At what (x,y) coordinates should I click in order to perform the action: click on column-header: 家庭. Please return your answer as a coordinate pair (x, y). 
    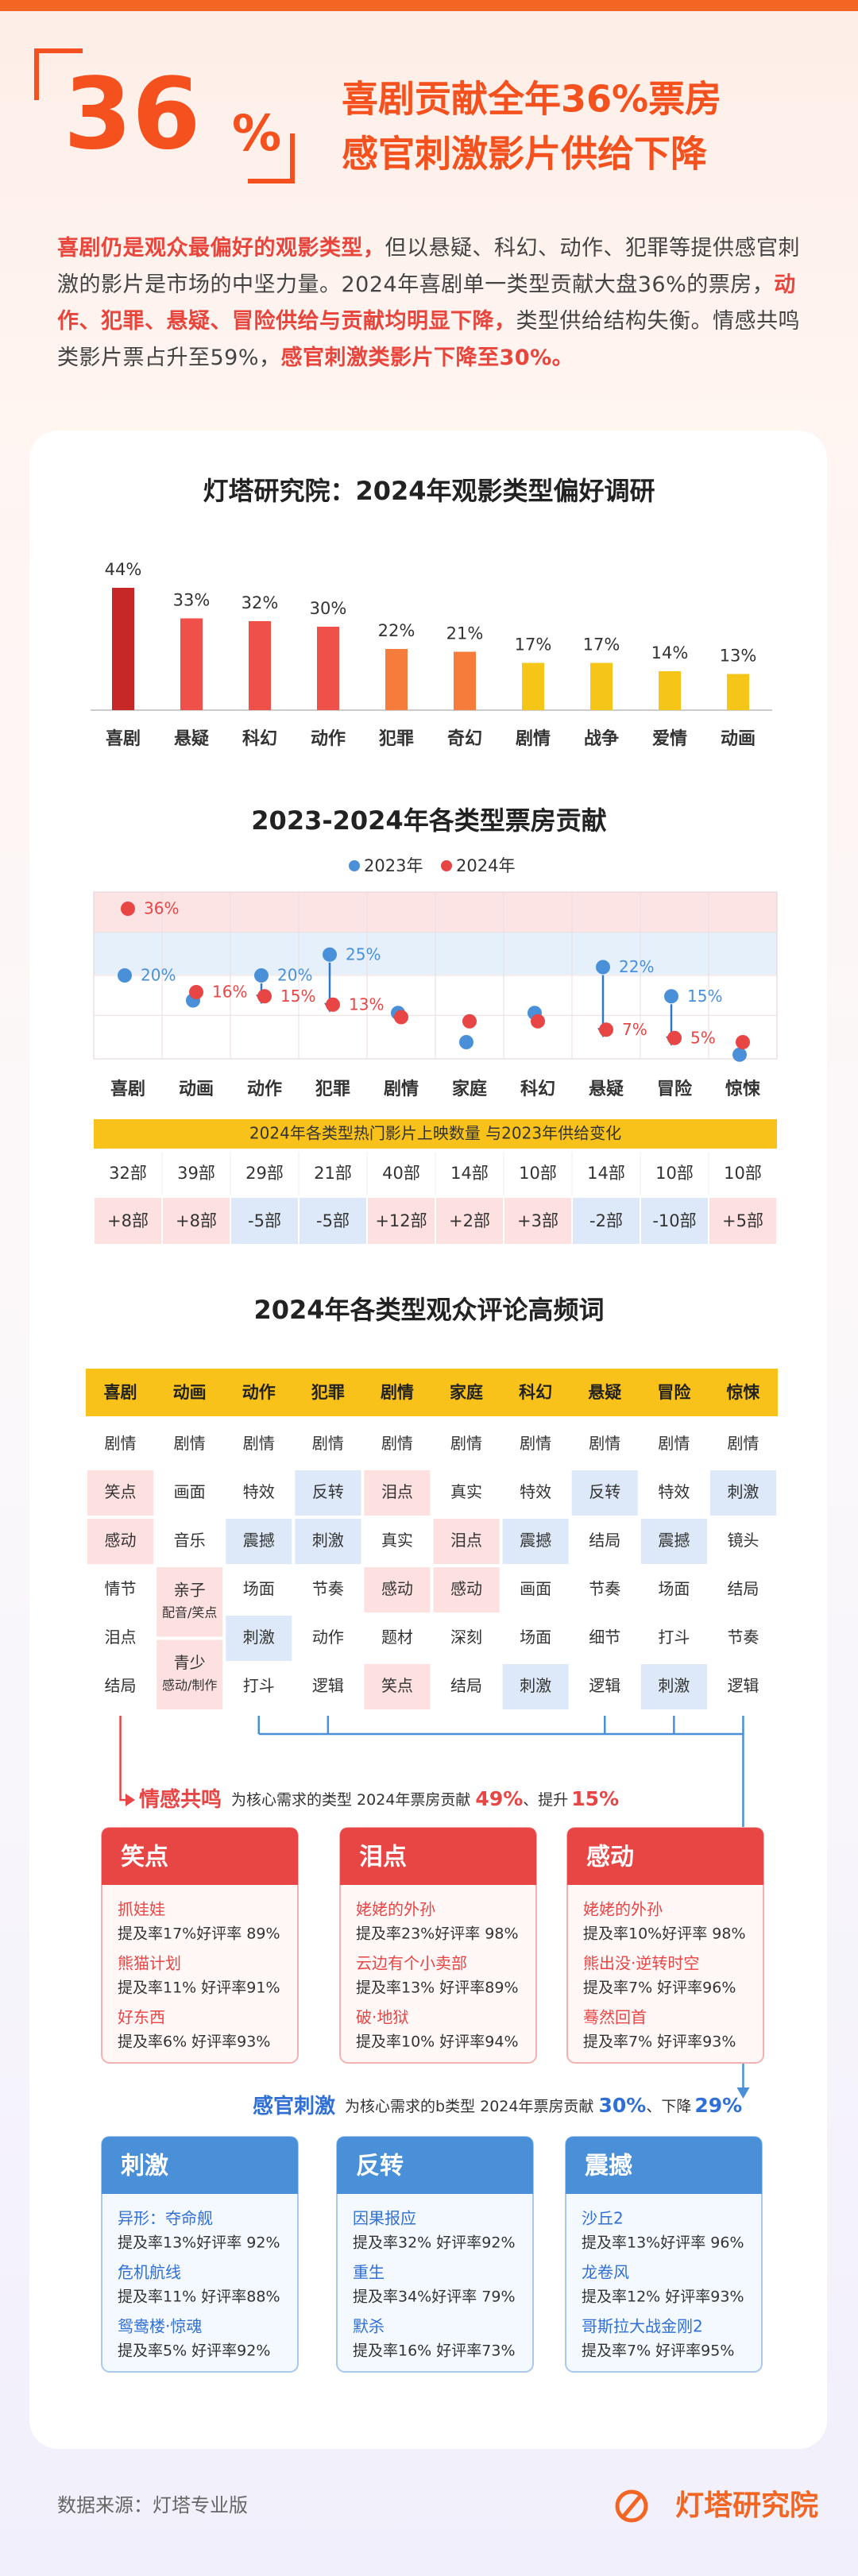
    Looking at the image, I should click on (466, 1393).